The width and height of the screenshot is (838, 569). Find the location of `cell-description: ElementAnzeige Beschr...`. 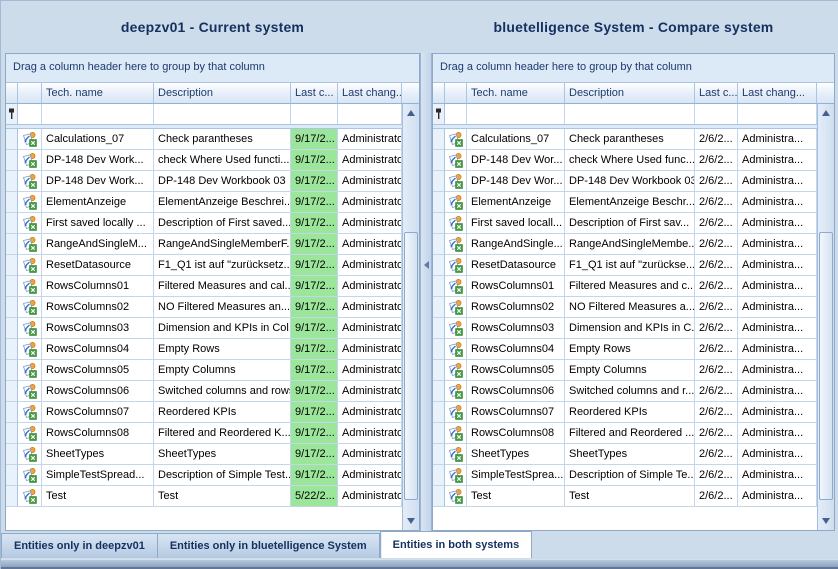

cell-description: ElementAnzeige Beschr... is located at coordinates (630, 202).